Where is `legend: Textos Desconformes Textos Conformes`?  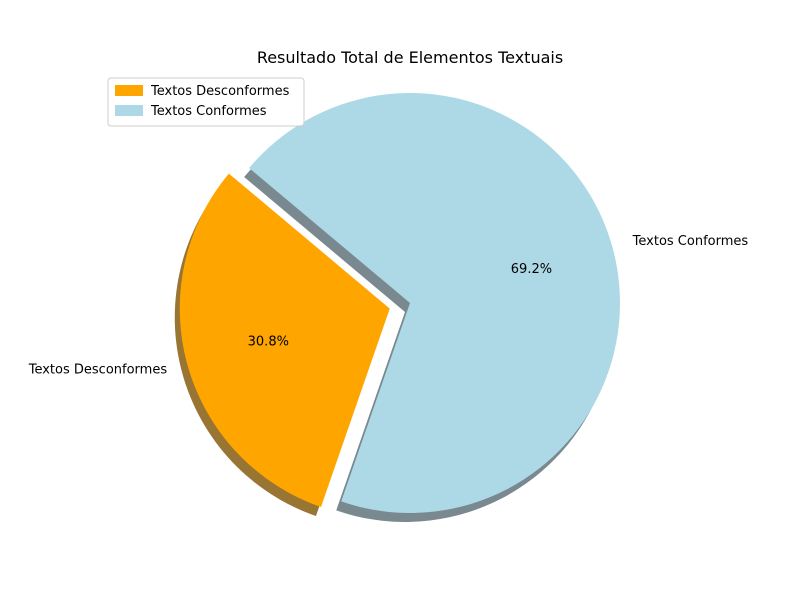 legend: Textos Desconformes Textos Conformes is located at coordinates (206, 102).